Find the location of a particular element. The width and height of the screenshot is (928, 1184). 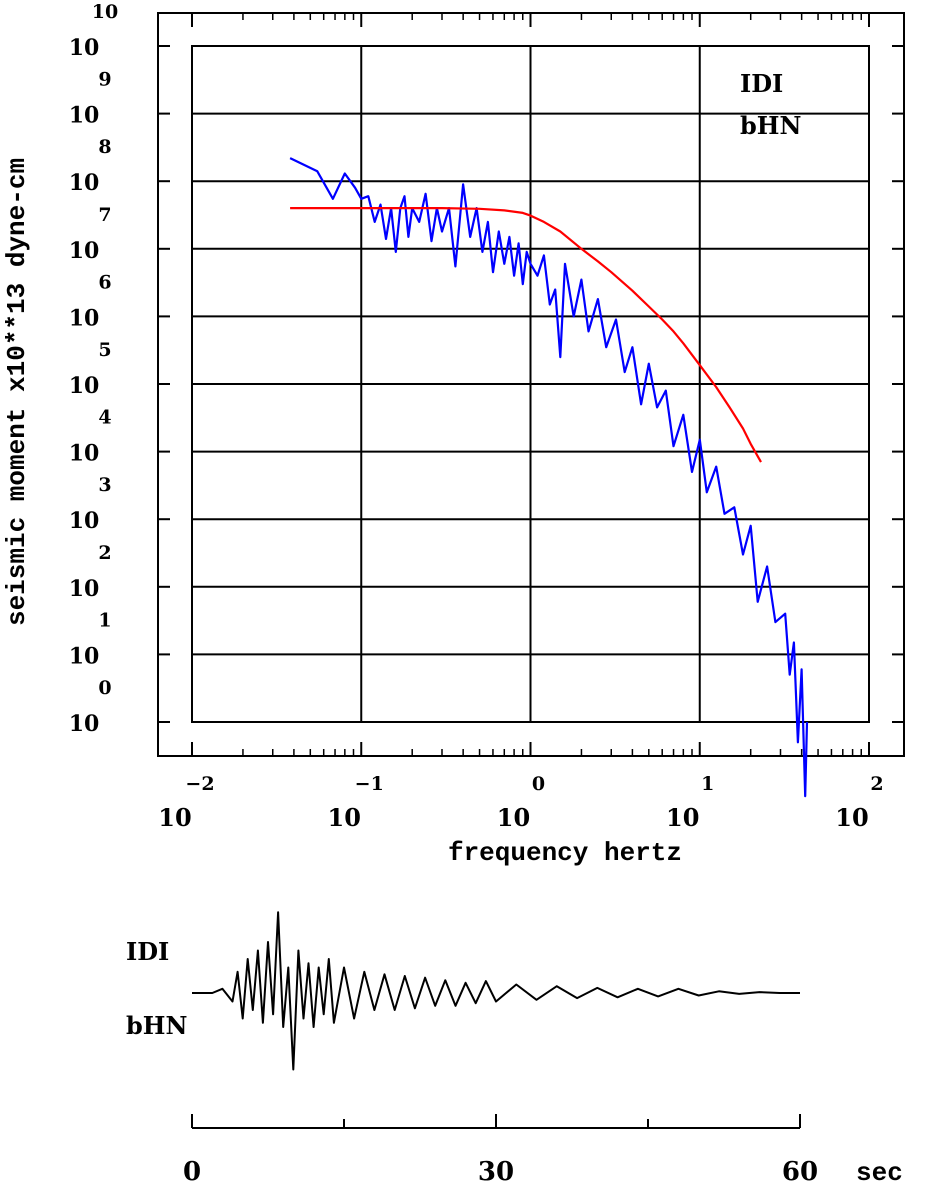

waveform-component-label: bHN is located at coordinates (156, 1025).